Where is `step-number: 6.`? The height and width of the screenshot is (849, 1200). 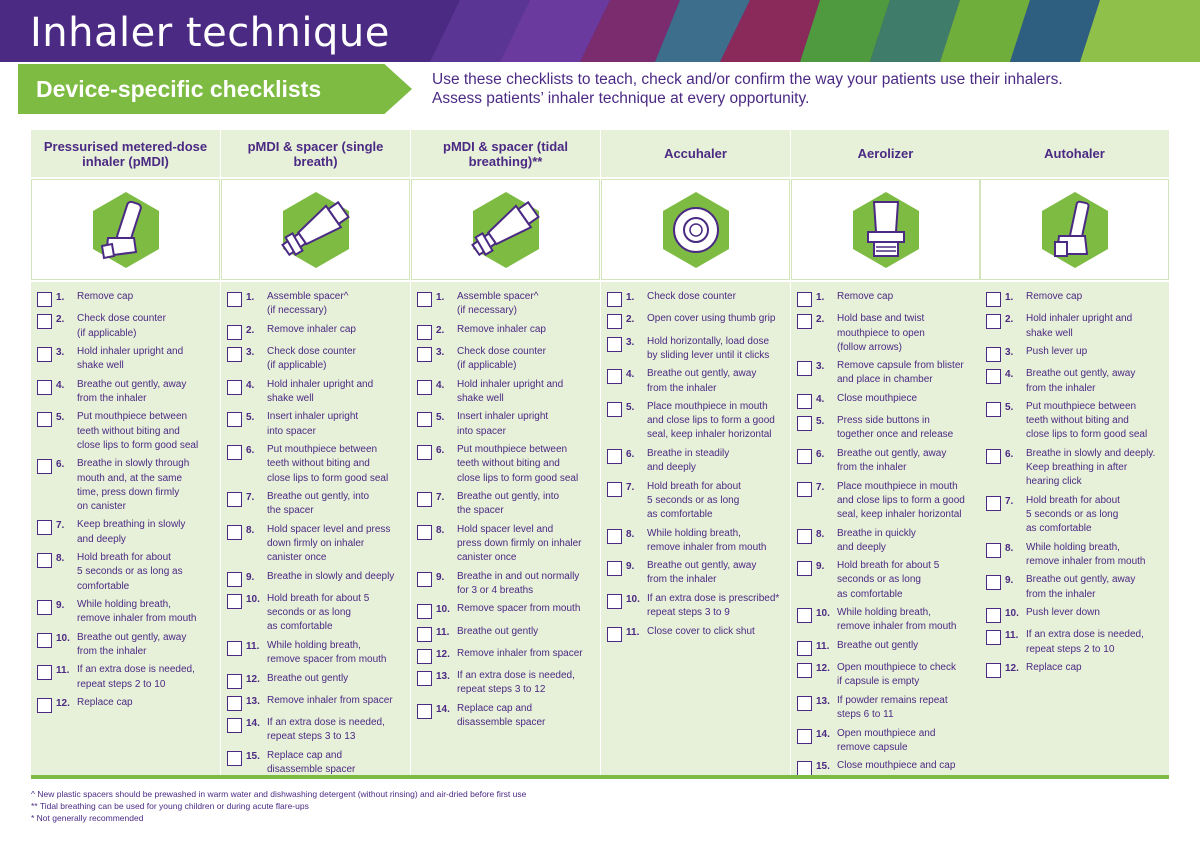
step-number: 6. is located at coordinates (820, 454).